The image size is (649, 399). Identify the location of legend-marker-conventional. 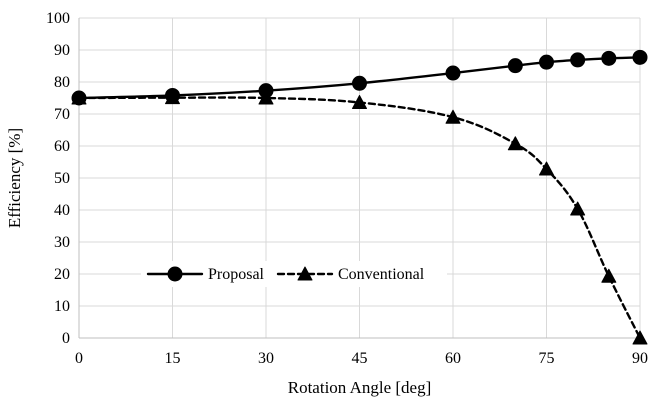
(305, 273).